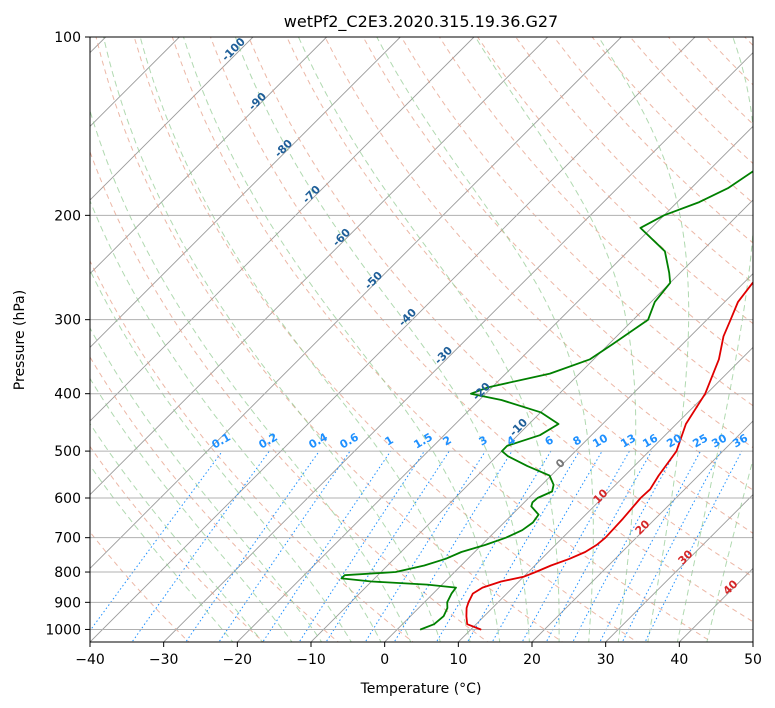  What do you see at coordinates (67, 539) in the screenshot?
I see `y-tick-label: 700` at bounding box center [67, 539].